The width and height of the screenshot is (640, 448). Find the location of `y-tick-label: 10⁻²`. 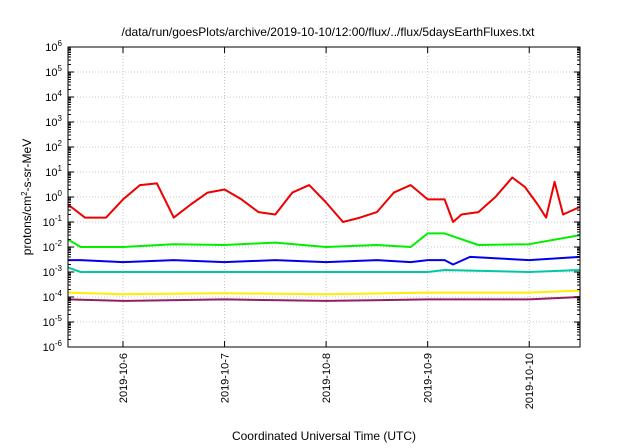

y-tick-label: 10⁻² is located at coordinates (53, 246).